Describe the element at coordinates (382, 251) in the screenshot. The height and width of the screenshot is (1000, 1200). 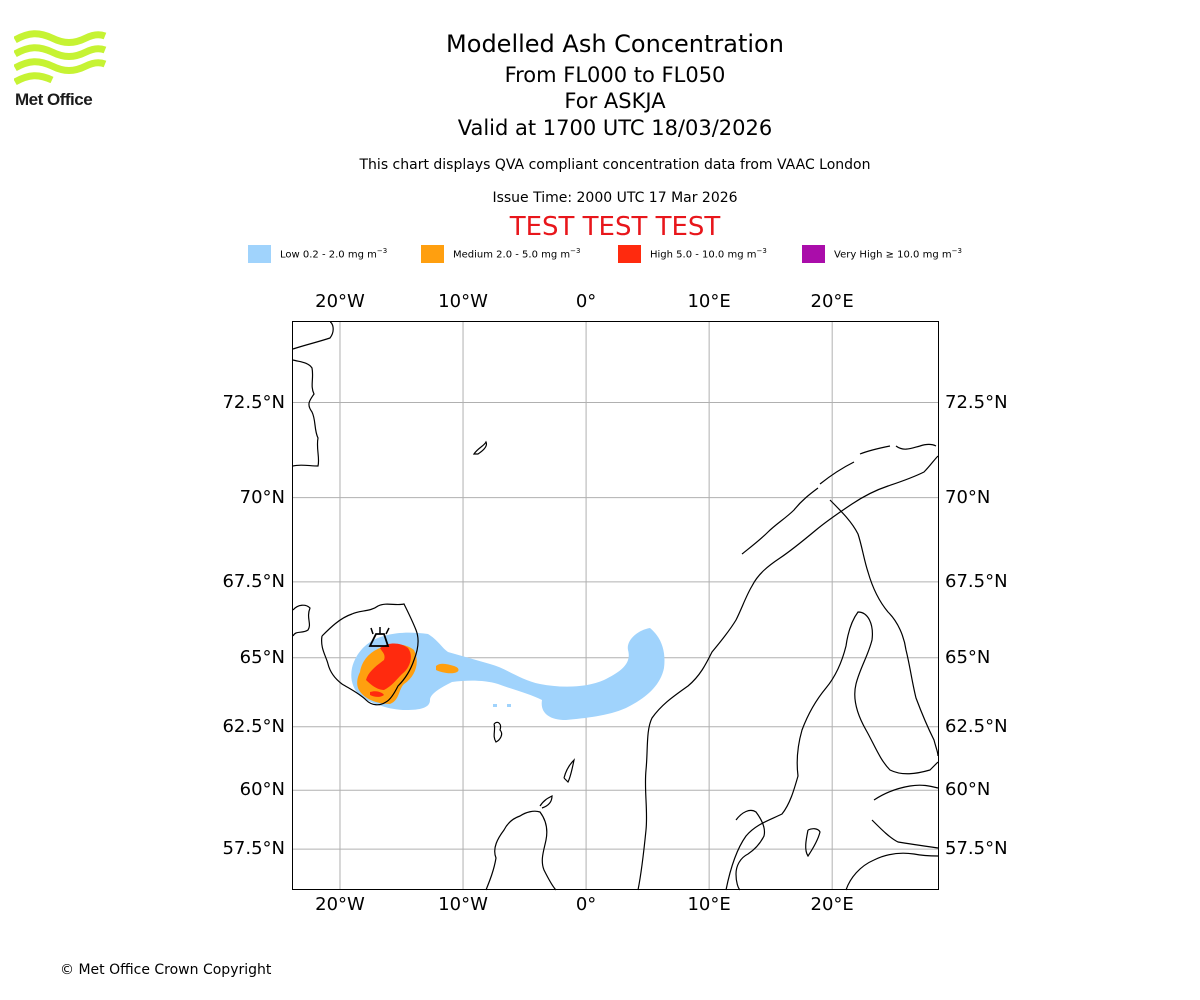
I see `legend-unit-exp-low: −3` at that location.